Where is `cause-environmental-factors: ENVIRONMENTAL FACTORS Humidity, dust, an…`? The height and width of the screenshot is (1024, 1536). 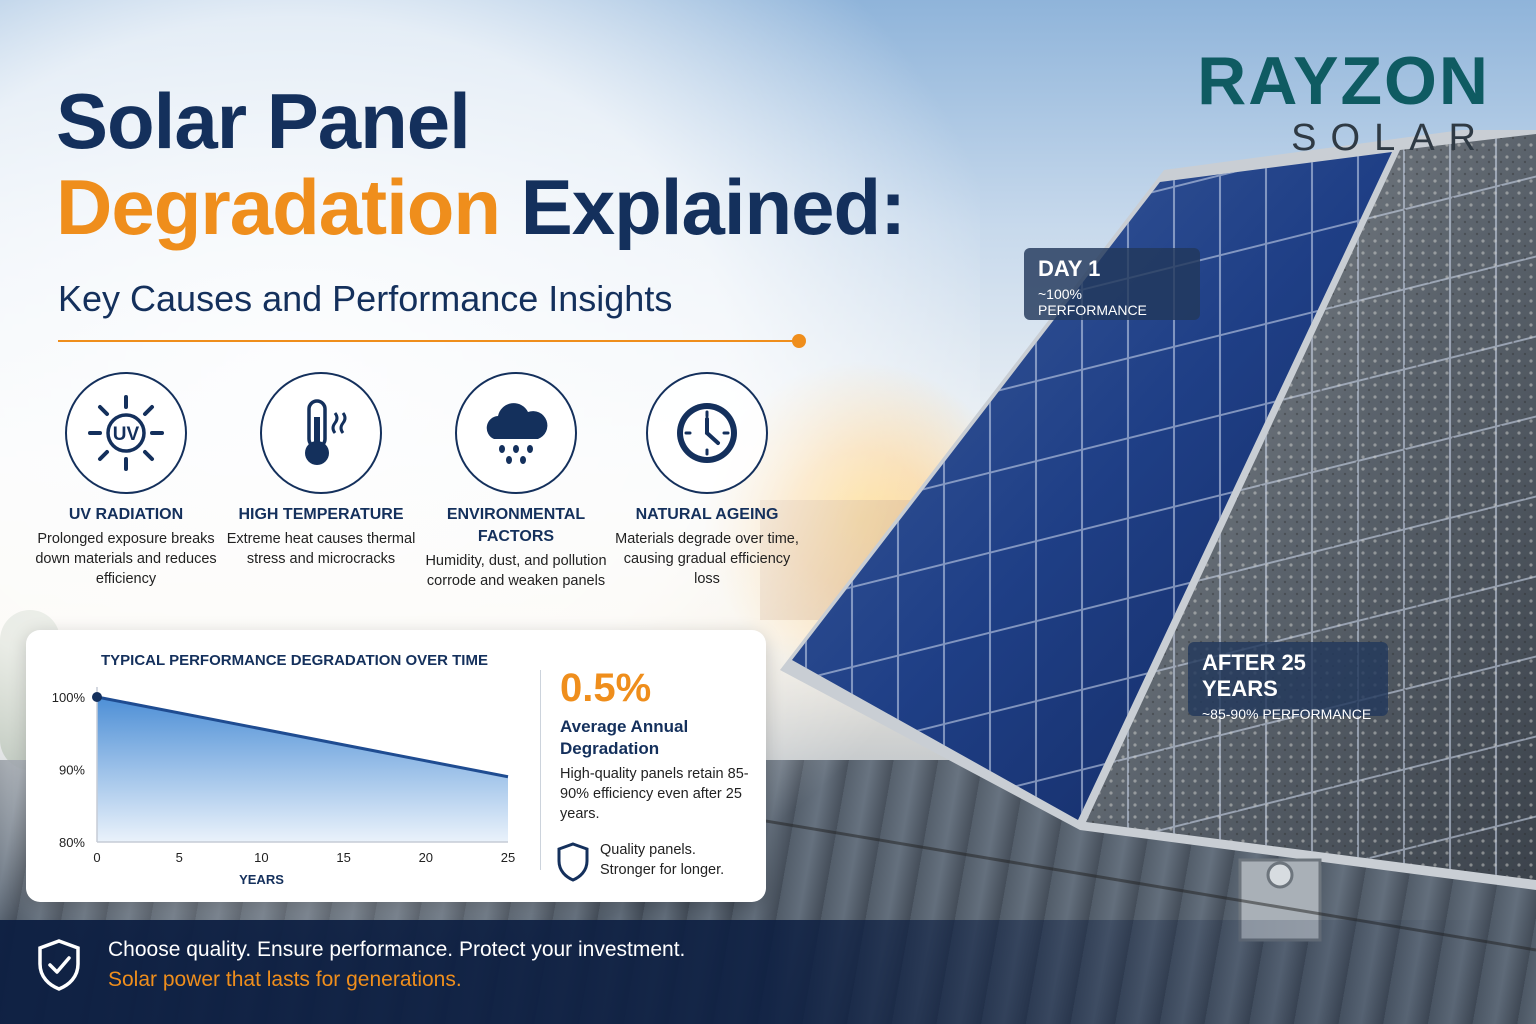 cause-environmental-factors: ENVIRONMENTAL FACTORS Humidity, dust, an… is located at coordinates (516, 481).